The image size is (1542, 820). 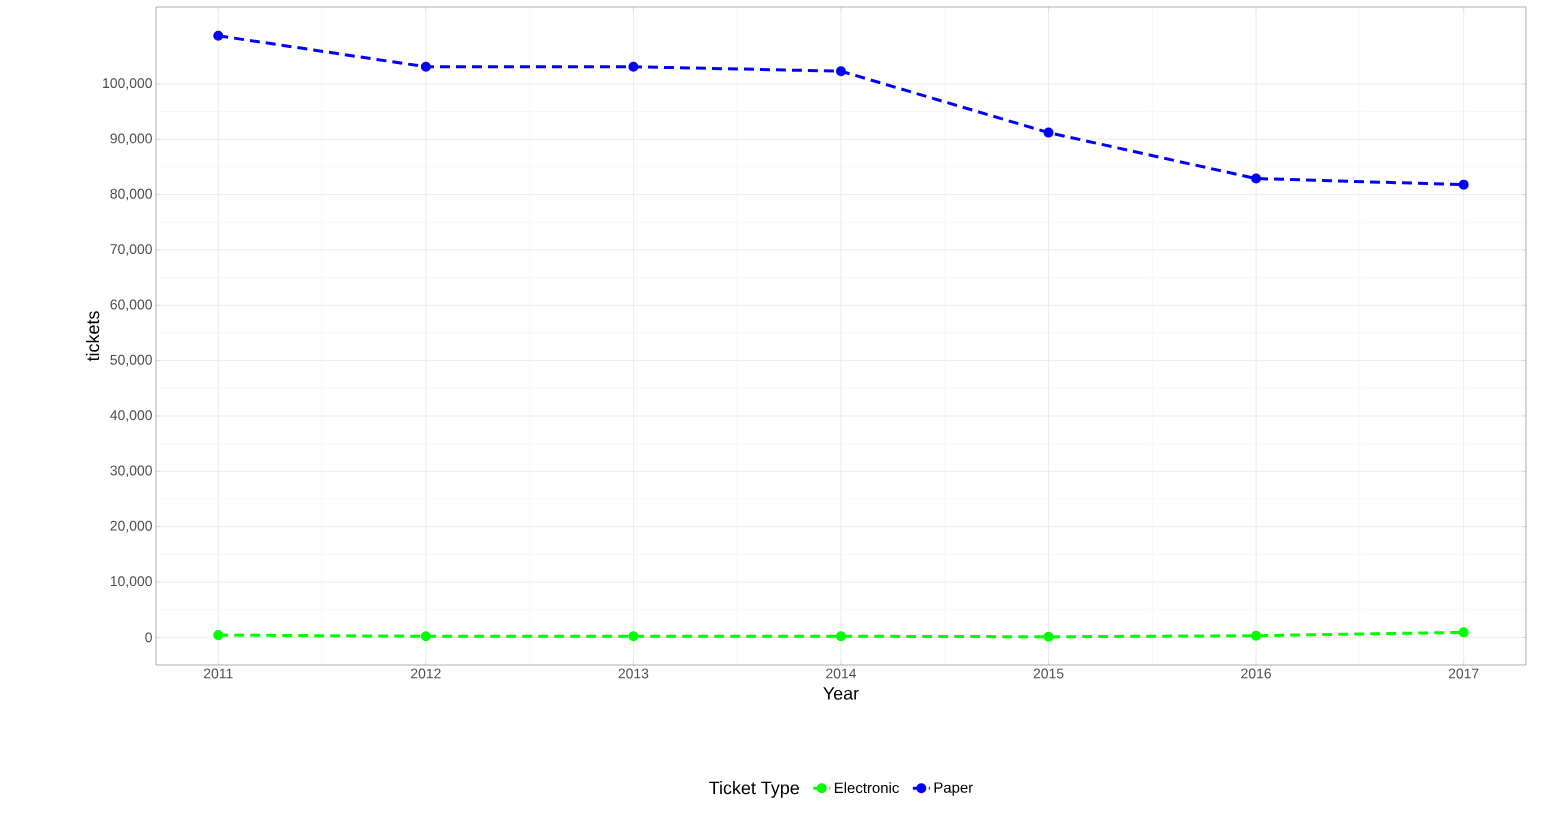 What do you see at coordinates (633, 673) in the screenshot?
I see `x-tick-label: 2013` at bounding box center [633, 673].